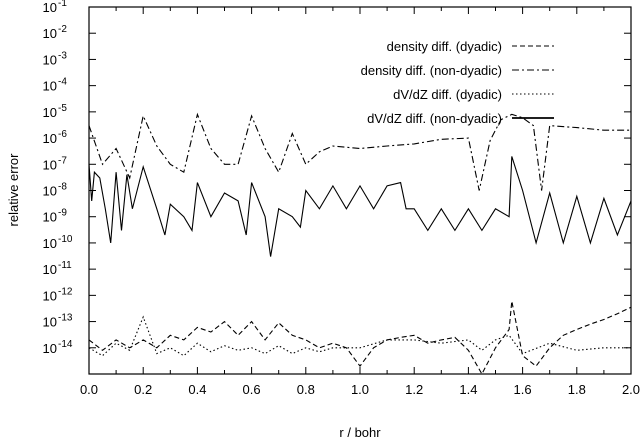 The height and width of the screenshot is (443, 644). Describe the element at coordinates (306, 389) in the screenshot. I see `x-tick-label: 0.8` at that location.